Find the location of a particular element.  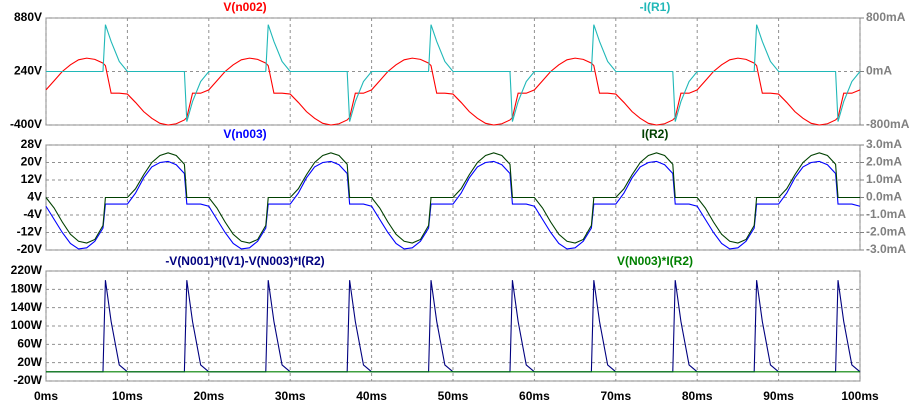

y-tick-label: 20W is located at coordinates (29, 362).